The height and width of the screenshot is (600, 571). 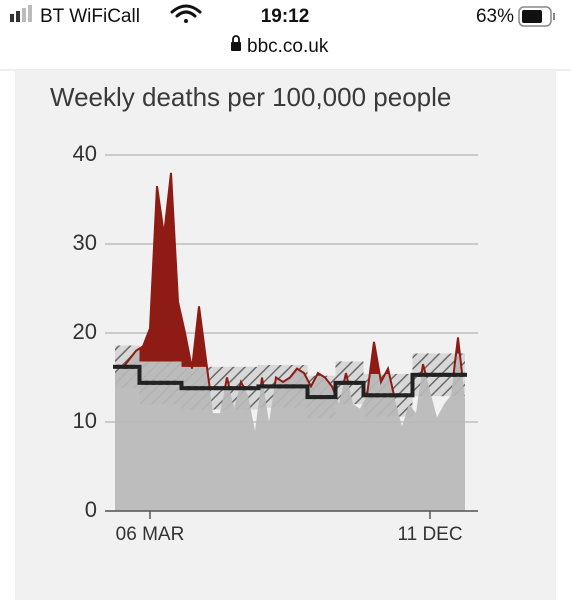 What do you see at coordinates (236, 46) in the screenshot?
I see `lock-icon` at bounding box center [236, 46].